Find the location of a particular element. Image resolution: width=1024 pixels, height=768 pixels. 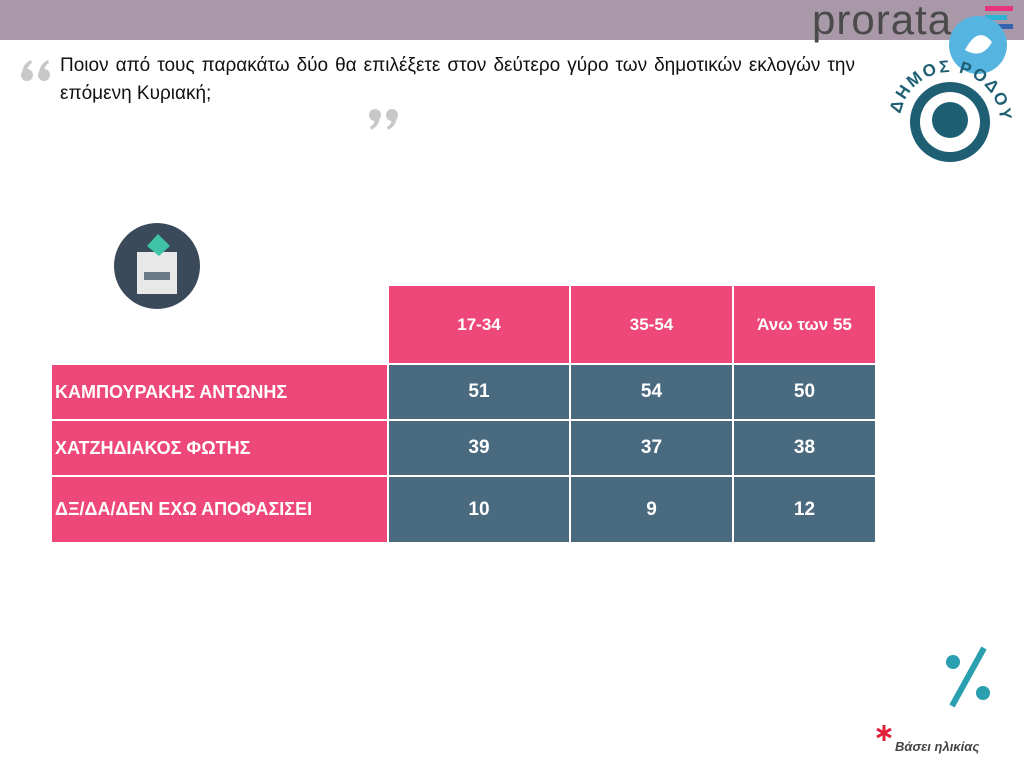

row-label: ΚΑΜΠΟΥΡΑΚΗΣ ΑΝΤΩΝΗΣ is located at coordinates (219, 392).